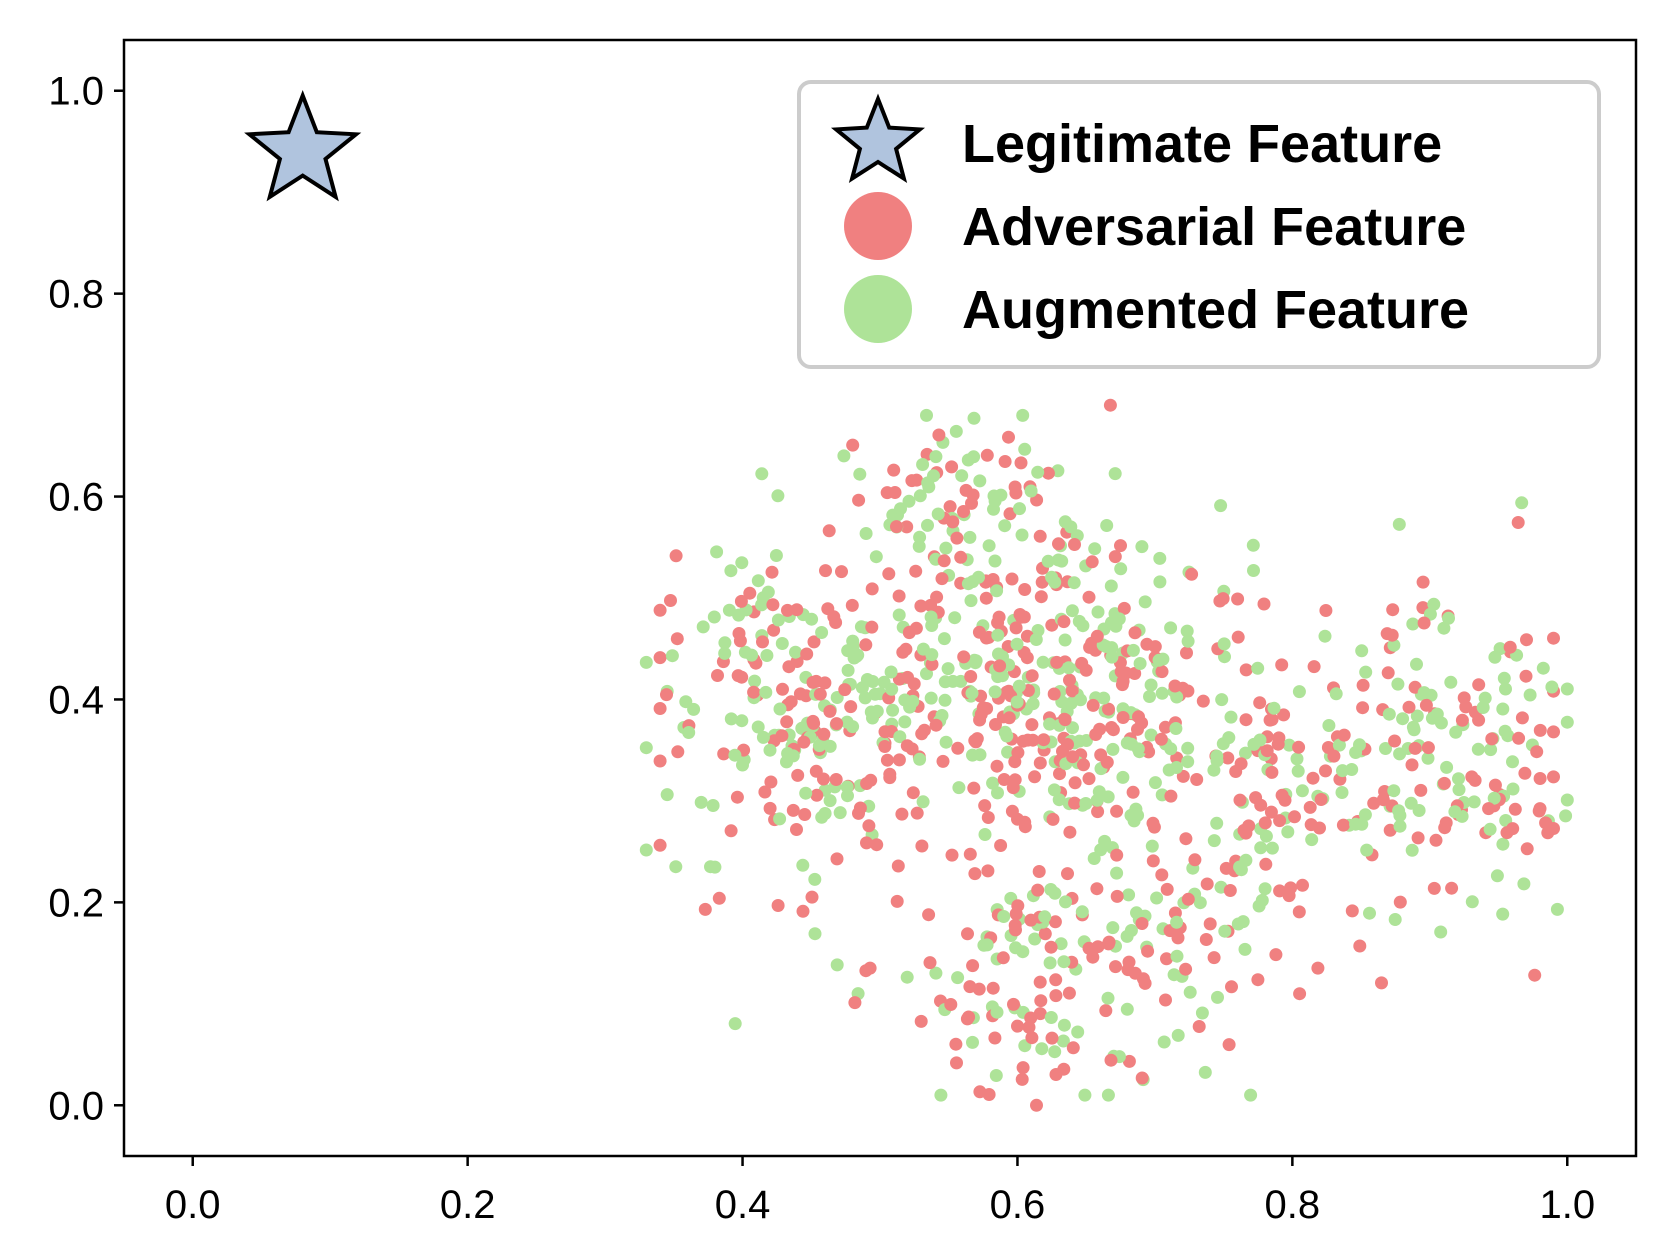  What do you see at coordinates (1202, 144) in the screenshot?
I see `legend-label-legitimate: Legitimate Feature` at bounding box center [1202, 144].